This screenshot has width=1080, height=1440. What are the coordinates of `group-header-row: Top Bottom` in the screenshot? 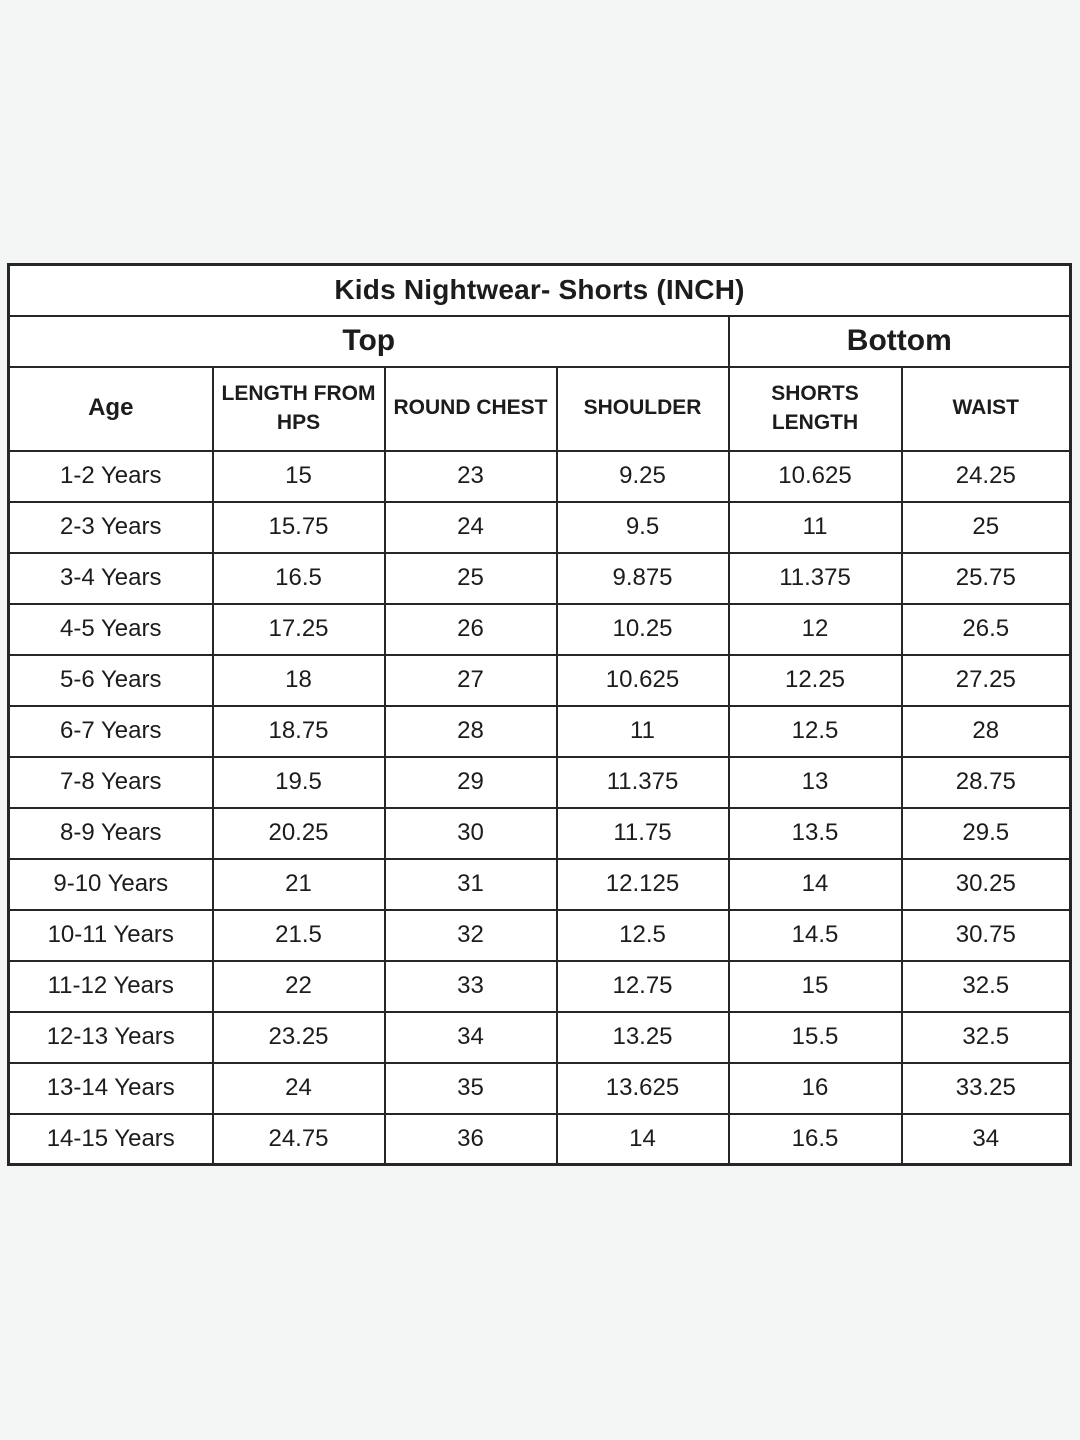 It's located at (539, 341).